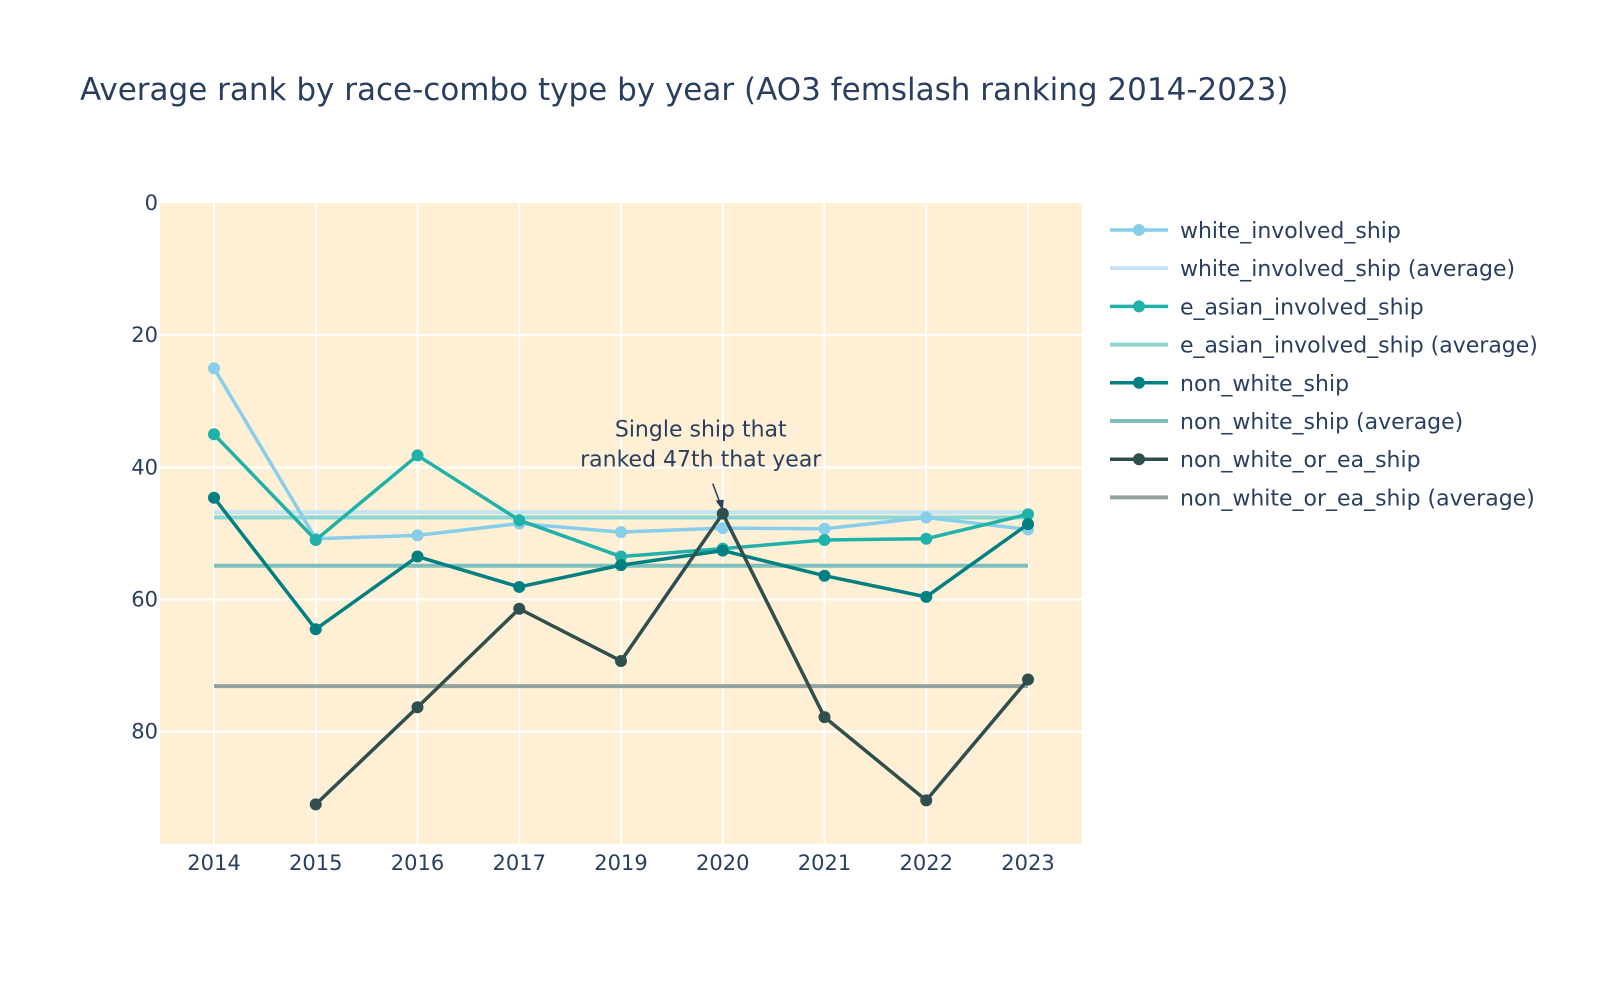 This screenshot has width=1600, height=1000. Describe the element at coordinates (144, 335) in the screenshot. I see `y-tick-label: 20` at that location.